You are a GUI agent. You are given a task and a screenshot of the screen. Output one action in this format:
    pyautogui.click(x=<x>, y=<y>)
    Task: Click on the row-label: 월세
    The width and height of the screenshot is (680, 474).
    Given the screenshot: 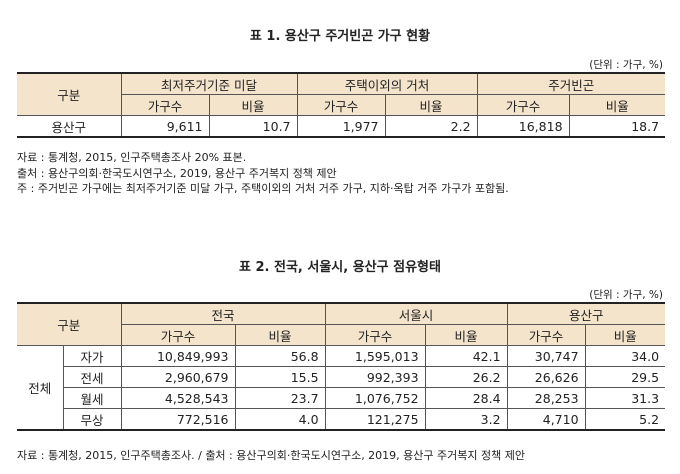 What is the action you would take?
    pyautogui.click(x=92, y=398)
    